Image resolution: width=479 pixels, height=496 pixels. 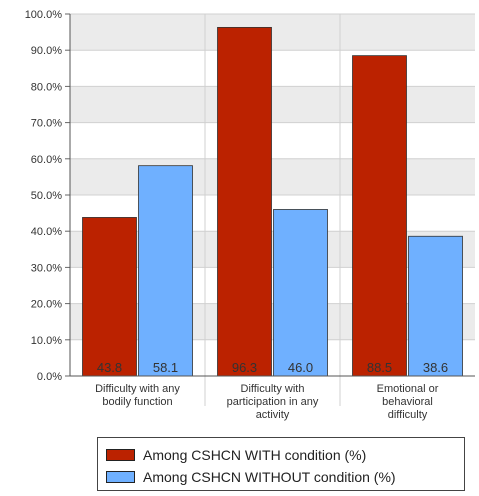 What do you see at coordinates (300, 367) in the screenshot?
I see `bar-value-label: 46.0` at bounding box center [300, 367].